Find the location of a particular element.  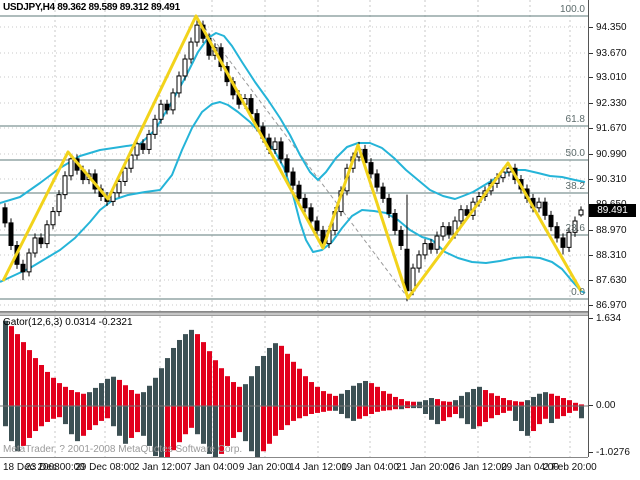

fib-level-label: 61.8 is located at coordinates (575, 119).